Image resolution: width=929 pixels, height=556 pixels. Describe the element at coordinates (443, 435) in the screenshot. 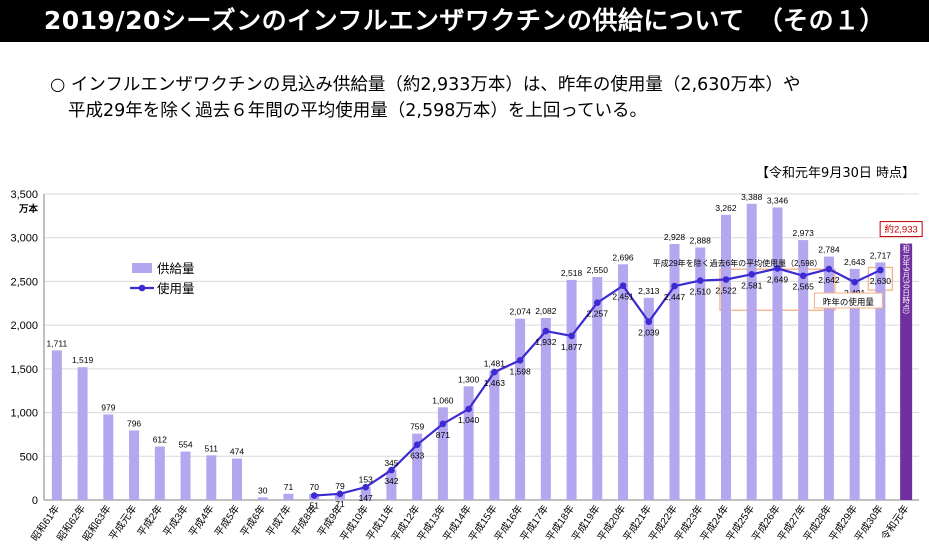

I see `usage-data-label: 871` at that location.